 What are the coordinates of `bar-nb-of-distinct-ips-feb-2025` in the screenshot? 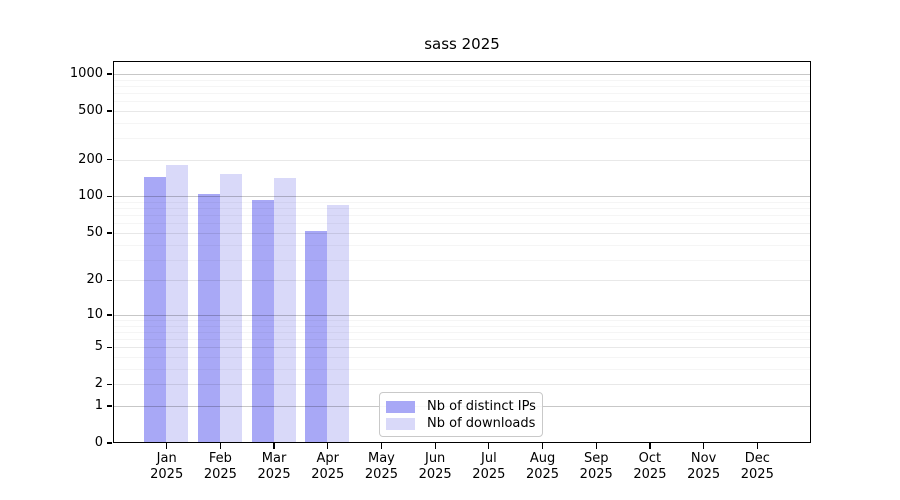 It's located at (208, 318).